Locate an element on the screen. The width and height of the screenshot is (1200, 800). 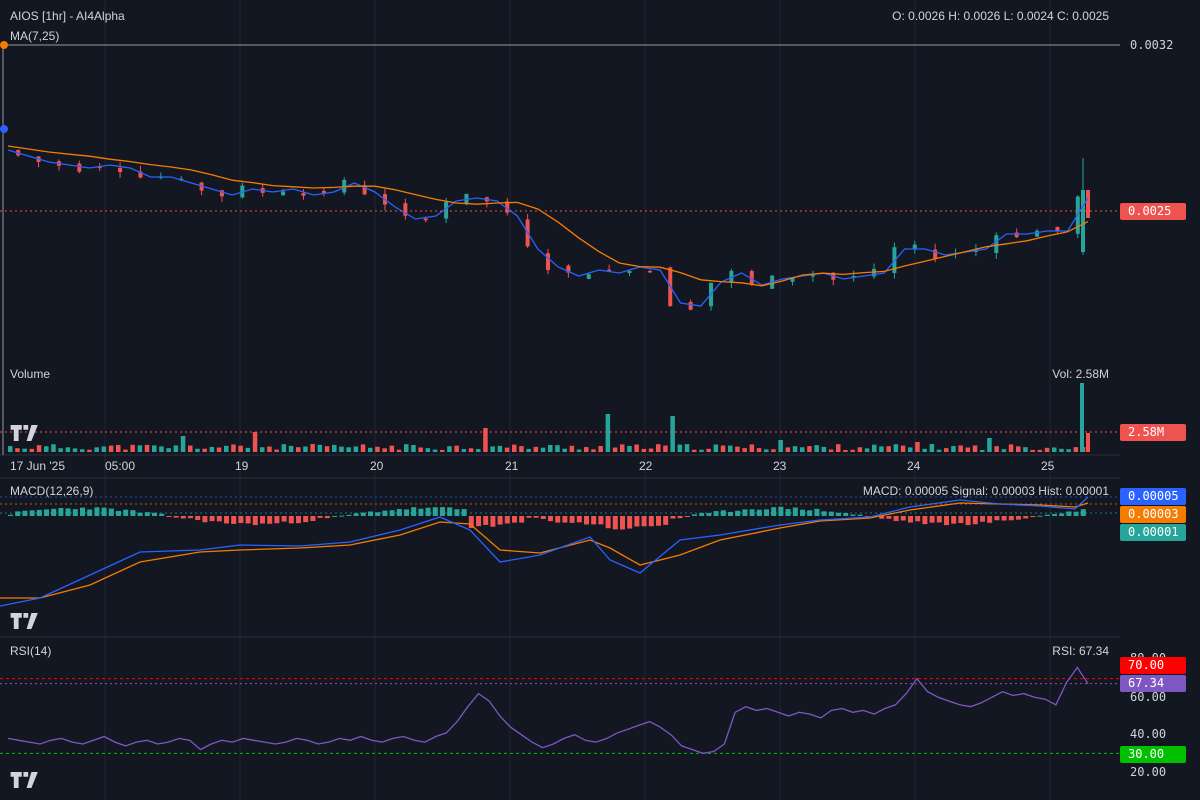
rsi-lower-tag: 30.00 is located at coordinates (1153, 754).